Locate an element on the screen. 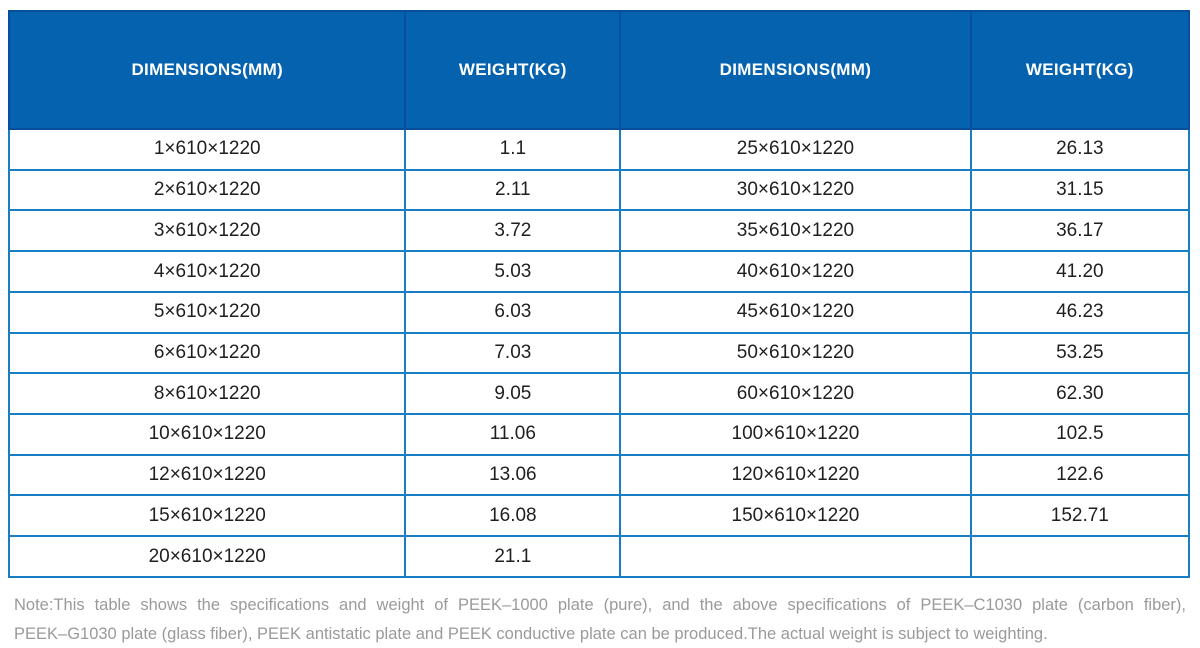 The width and height of the screenshot is (1200, 648). weight-cell: 1.1 is located at coordinates (513, 149).